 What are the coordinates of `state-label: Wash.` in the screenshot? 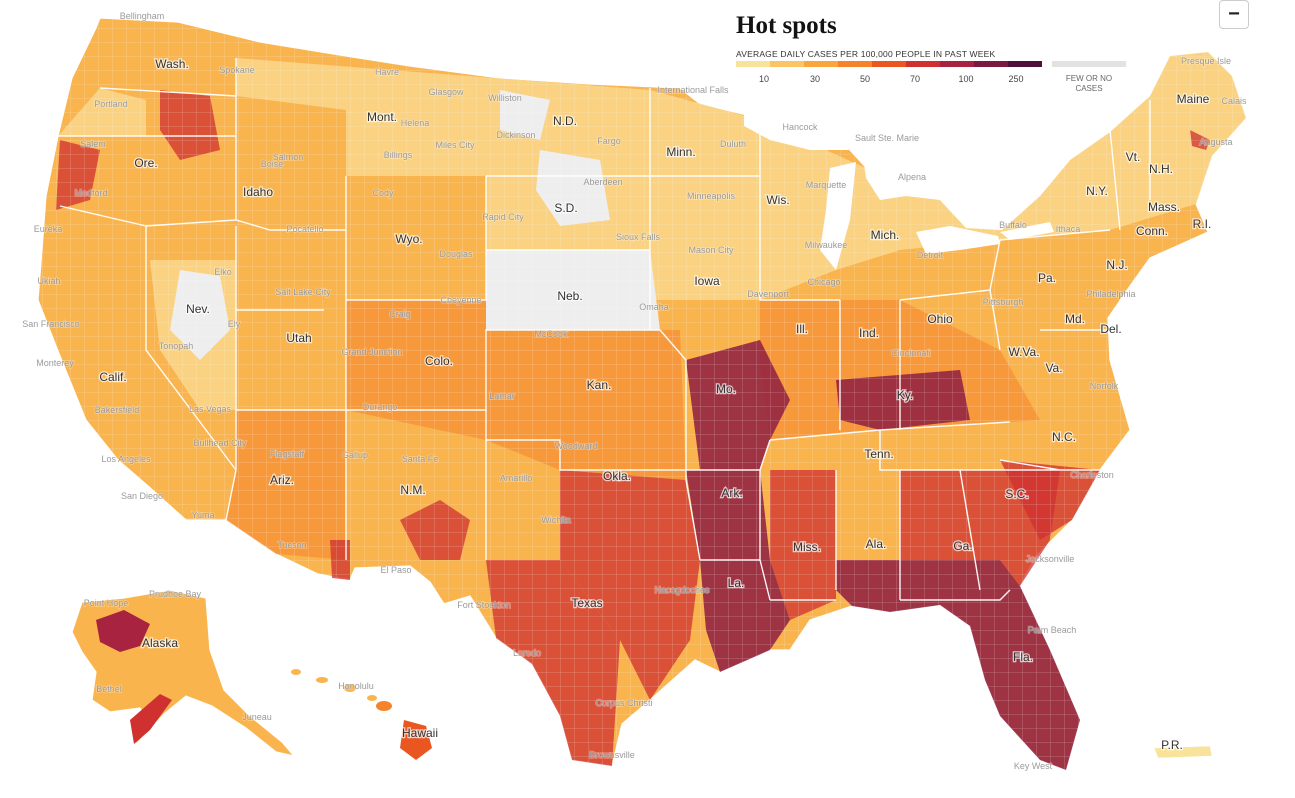 It's located at (172, 64).